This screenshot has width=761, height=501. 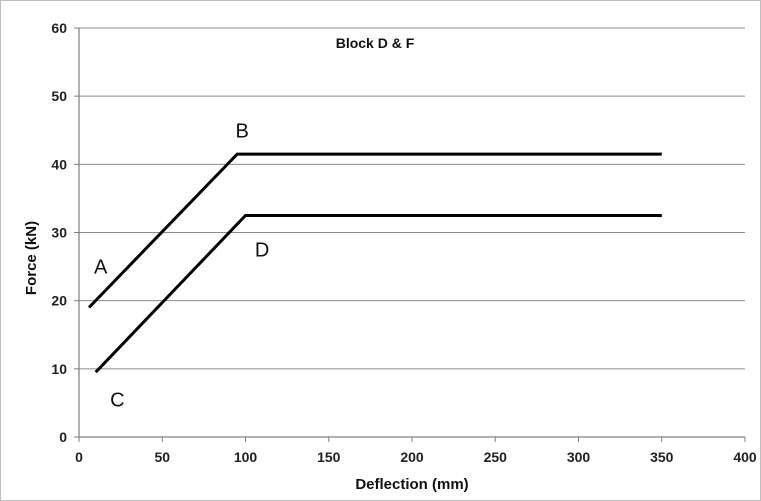 I want to click on y-tick-label-10: 10, so click(x=59, y=369).